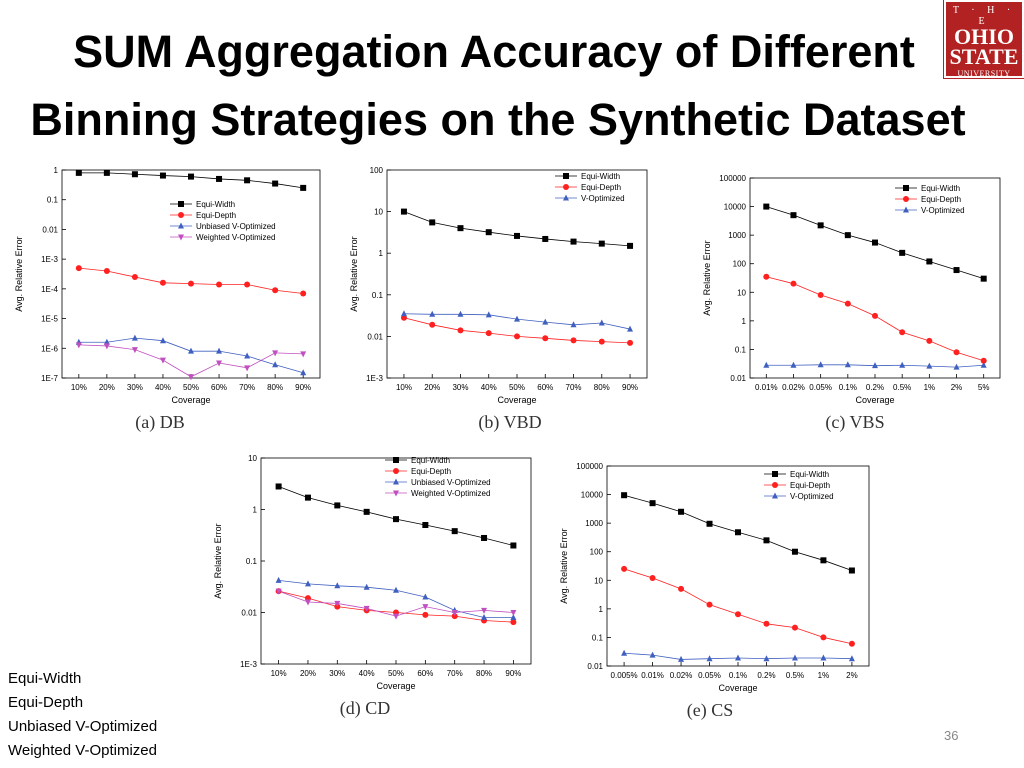 This screenshot has height=768, width=1024. Describe the element at coordinates (983, 39) in the screenshot. I see `university-logo: T · H · E OHIO STATE UNIVERSITY` at that location.